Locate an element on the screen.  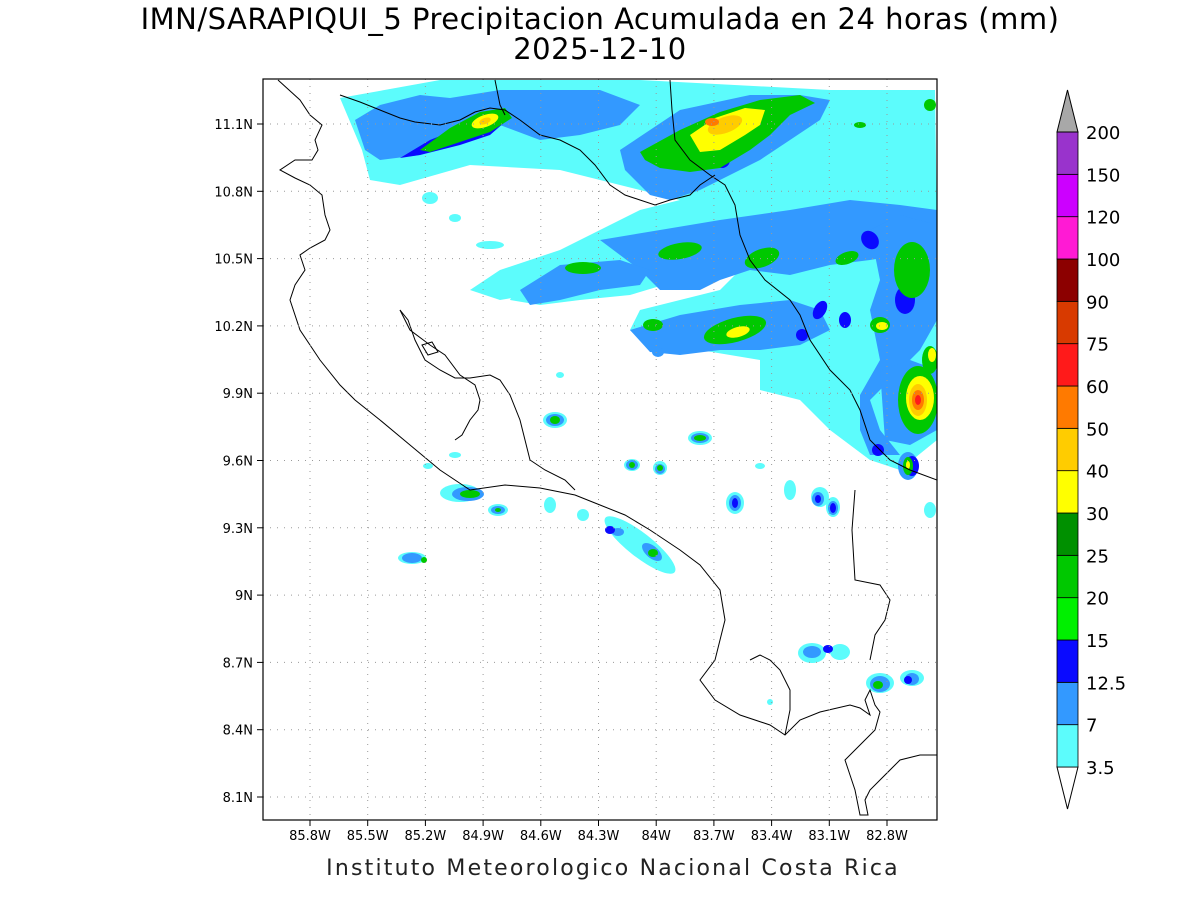
lon-tick-label: 84W is located at coordinates (656, 836).